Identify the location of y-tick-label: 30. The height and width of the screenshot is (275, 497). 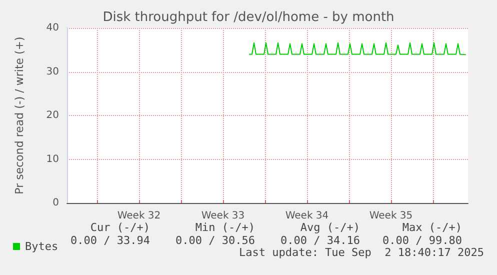
(52, 72).